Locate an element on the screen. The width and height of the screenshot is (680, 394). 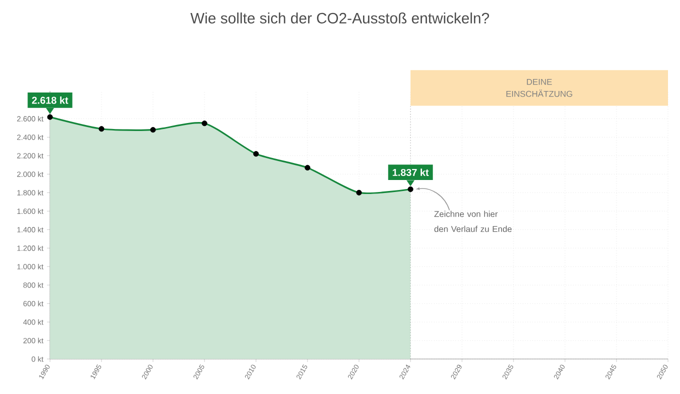
annotation: 1.837 kt is located at coordinates (410, 172).